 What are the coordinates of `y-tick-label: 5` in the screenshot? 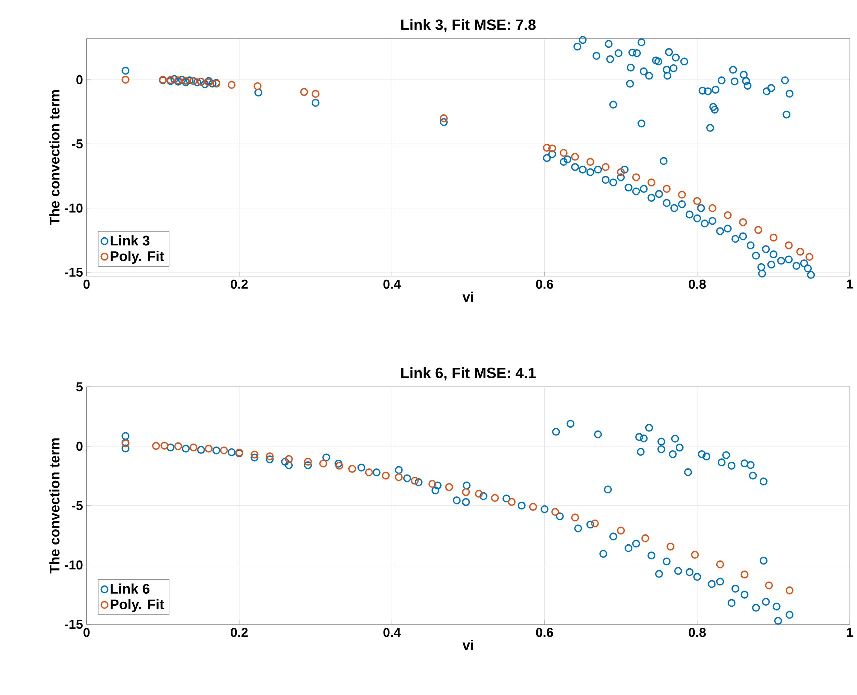 It's located at (79, 387).